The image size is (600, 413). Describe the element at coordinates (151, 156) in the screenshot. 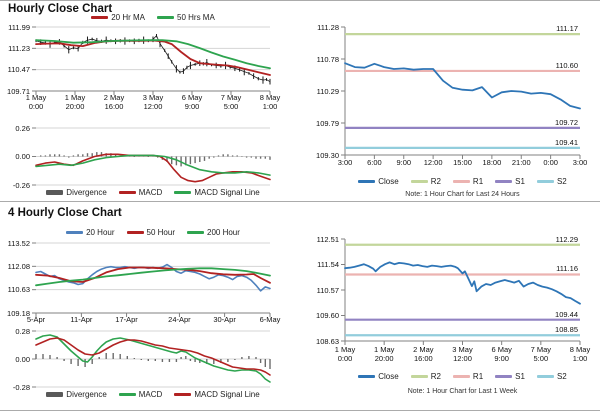

I see `hourly-macd-plot` at that location.